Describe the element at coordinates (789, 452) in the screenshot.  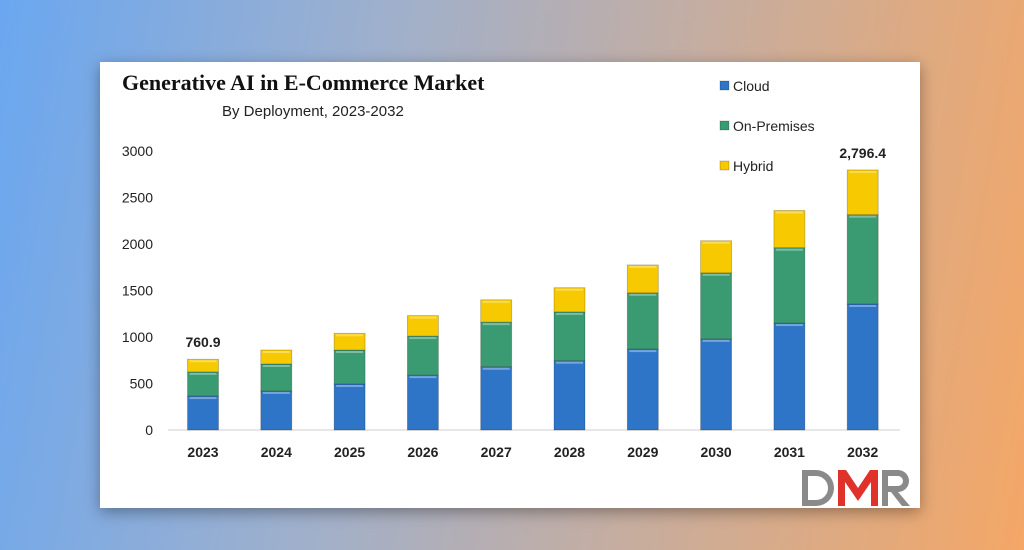
I see `x-tick-label: 2031` at that location.